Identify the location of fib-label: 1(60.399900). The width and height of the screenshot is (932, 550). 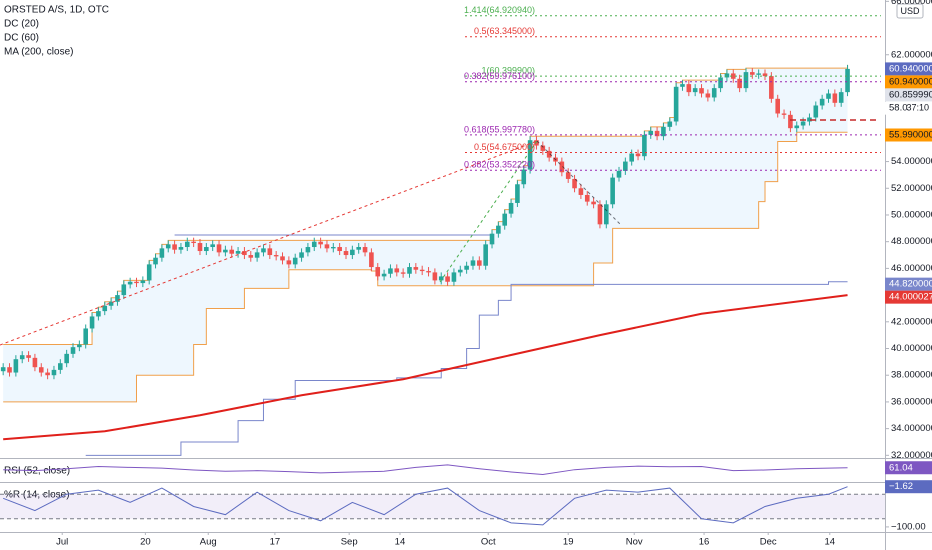
(508, 70).